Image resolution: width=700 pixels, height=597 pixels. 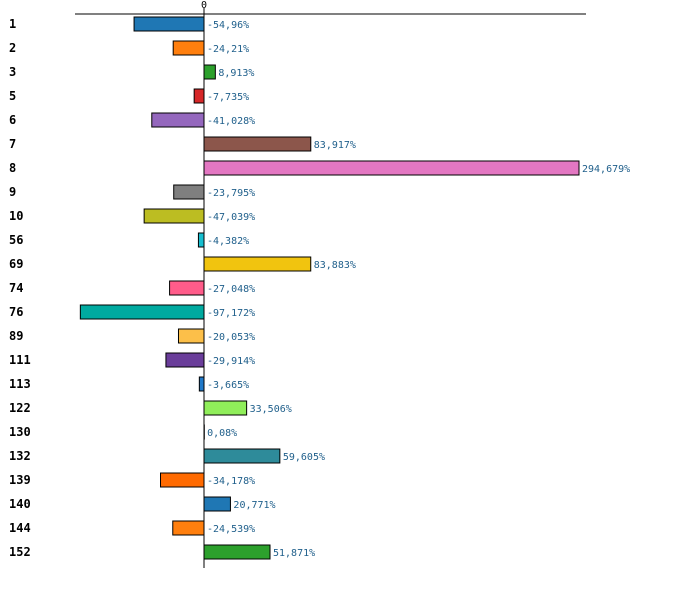 I want to click on category-label: 111, so click(x=20, y=360).